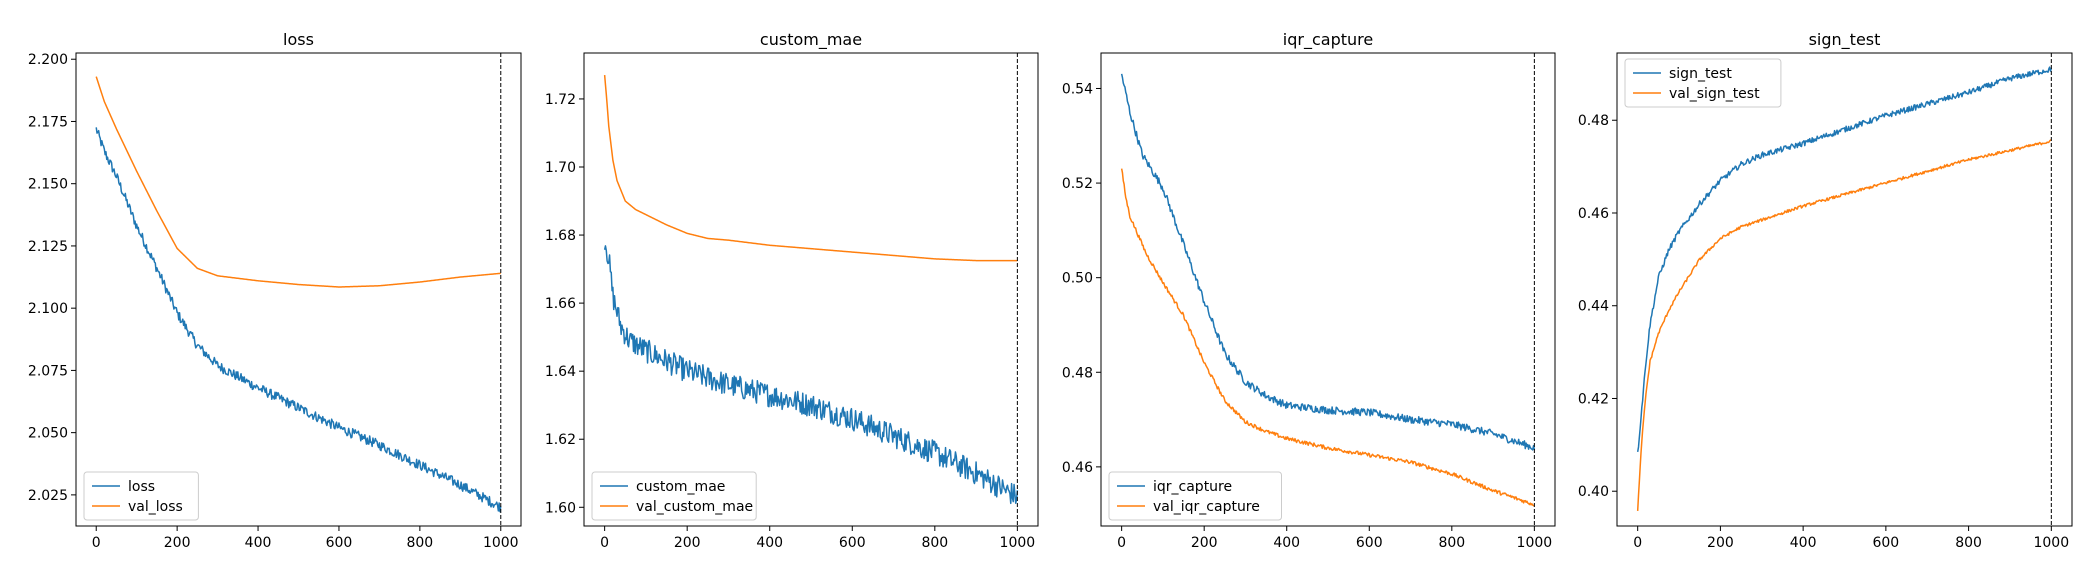  What do you see at coordinates (298, 182) in the screenshot?
I see `series-line-val_loss` at bounding box center [298, 182].